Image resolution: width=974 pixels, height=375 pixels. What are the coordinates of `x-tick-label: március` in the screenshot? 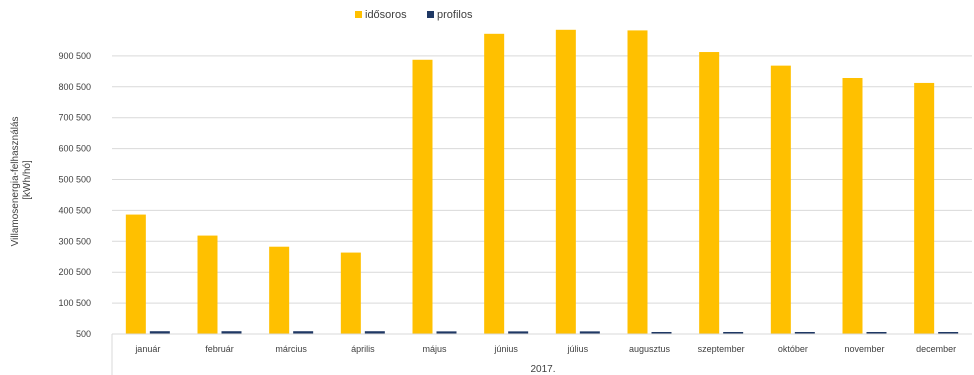 It's located at (291, 349).